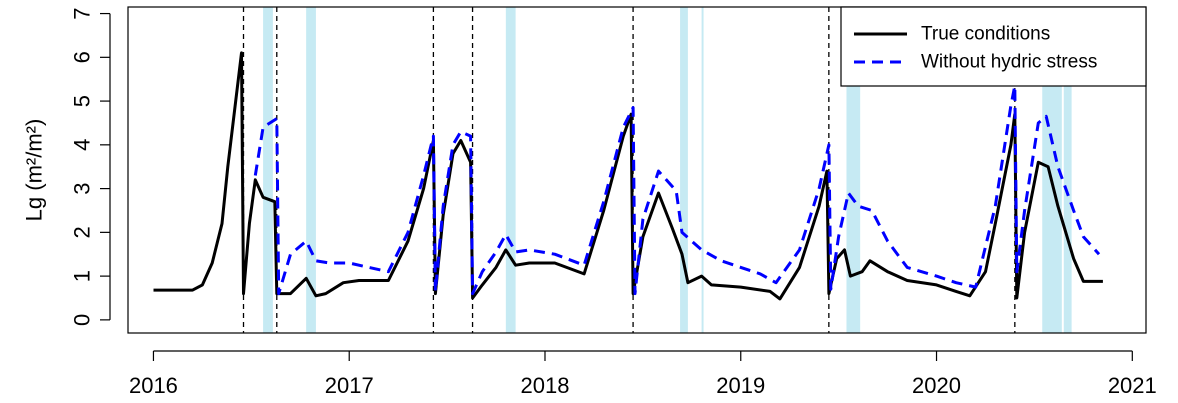 This screenshot has width=1178, height=403. What do you see at coordinates (1009, 62) in the screenshot?
I see `legend-label-without-hydric-stress: Without hydric stress` at bounding box center [1009, 62].